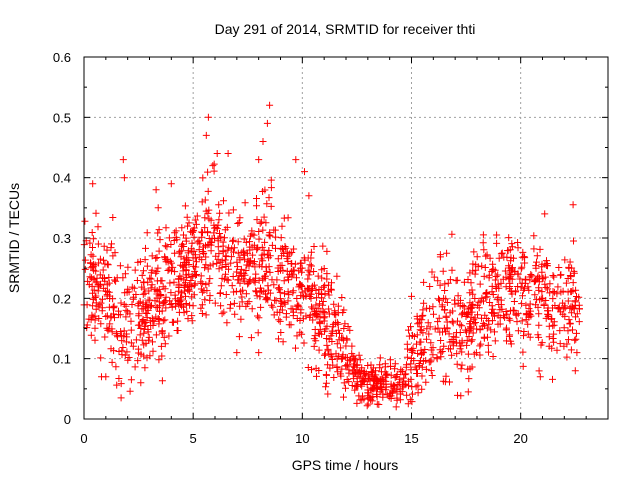 The image size is (640, 480). What do you see at coordinates (62, 57) in the screenshot?
I see `y-tick-label: 0.6` at bounding box center [62, 57].